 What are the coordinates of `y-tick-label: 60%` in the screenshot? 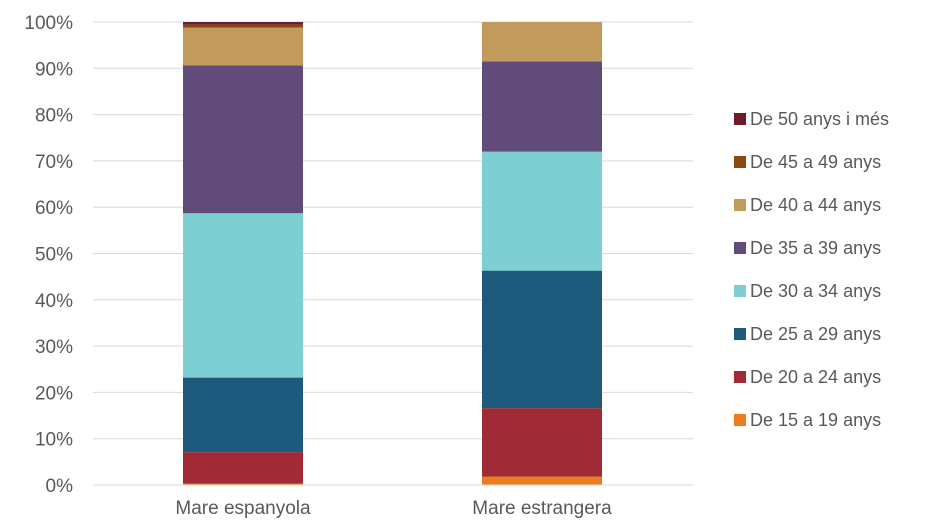 It's located at (54, 208).